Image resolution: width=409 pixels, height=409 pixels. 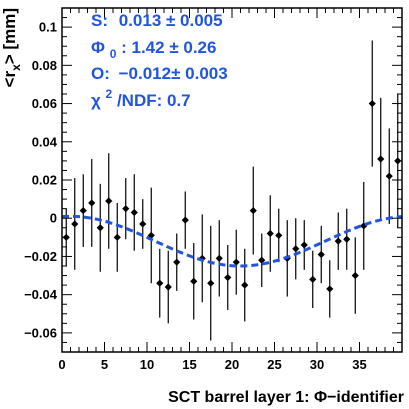 What do you see at coordinates (274, 364) in the screenshot?
I see `x-tick-label: 25` at bounding box center [274, 364].